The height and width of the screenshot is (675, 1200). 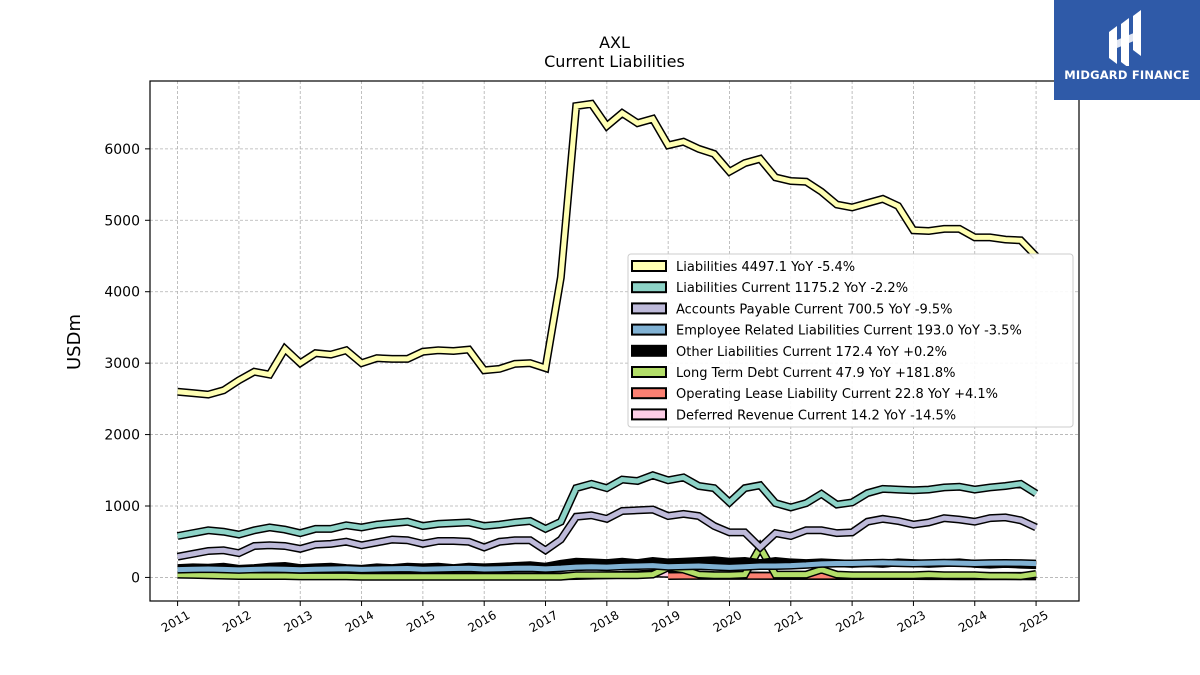 I want to click on logo-text: MIDGARD FINANCE, so click(x=1127, y=75).